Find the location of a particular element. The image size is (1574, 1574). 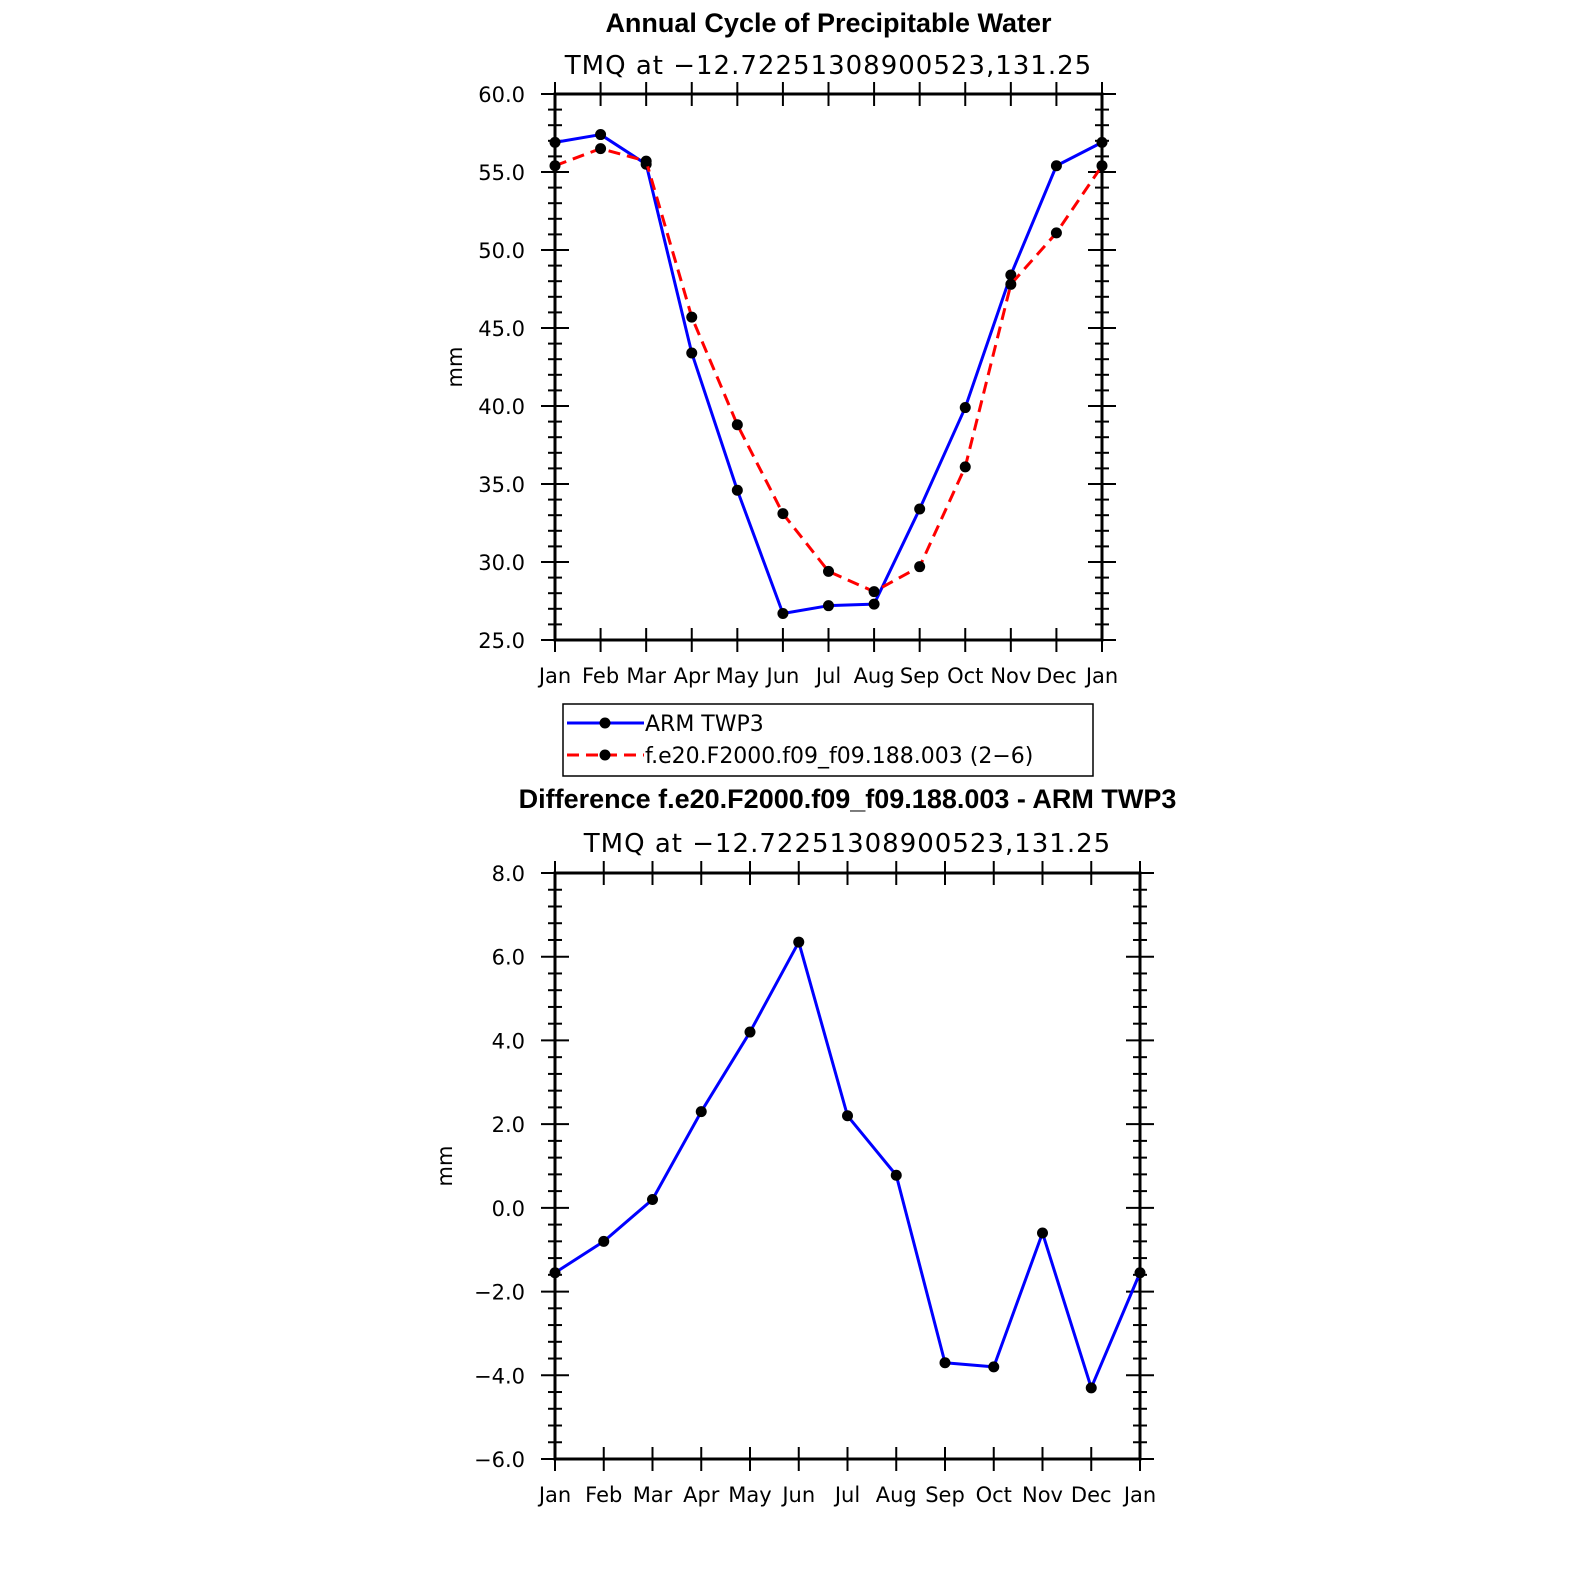

y-tick-label: 45.0 is located at coordinates (501, 329).